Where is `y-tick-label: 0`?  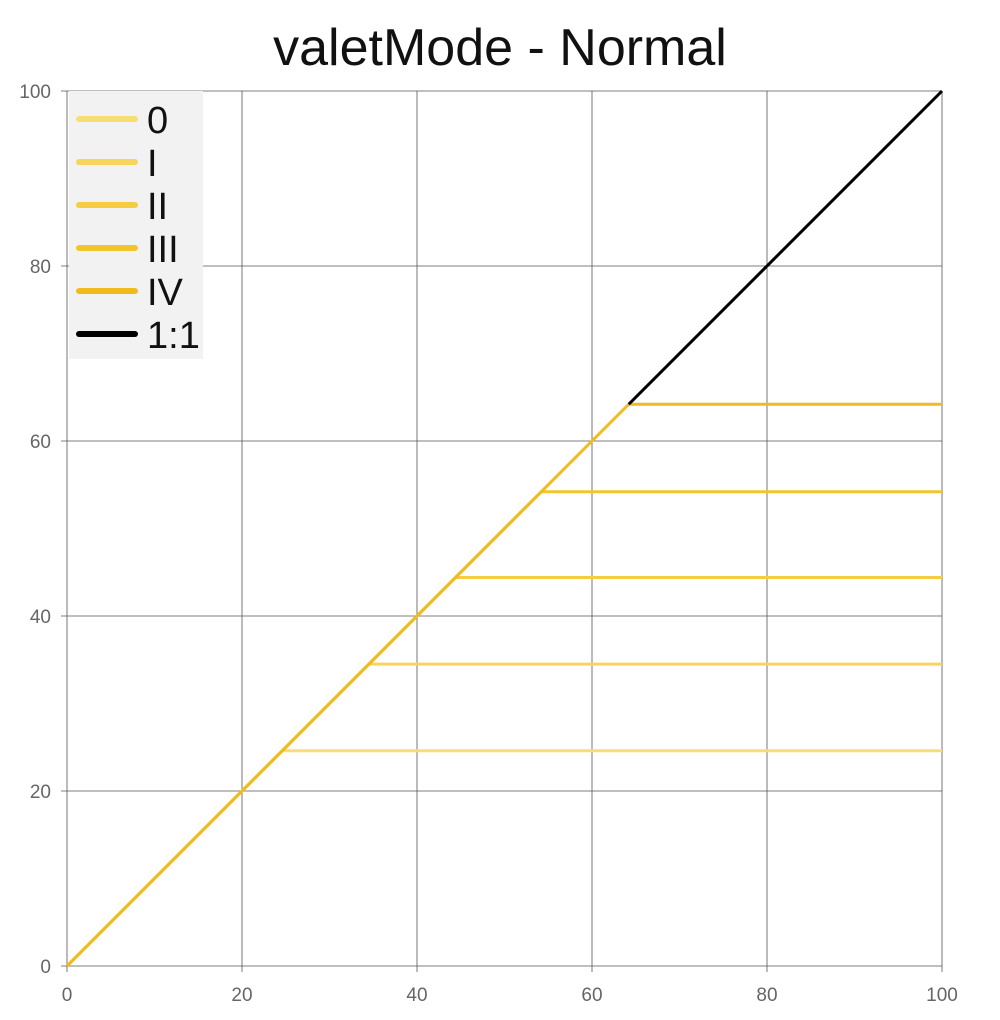
y-tick-label: 0 is located at coordinates (45, 967).